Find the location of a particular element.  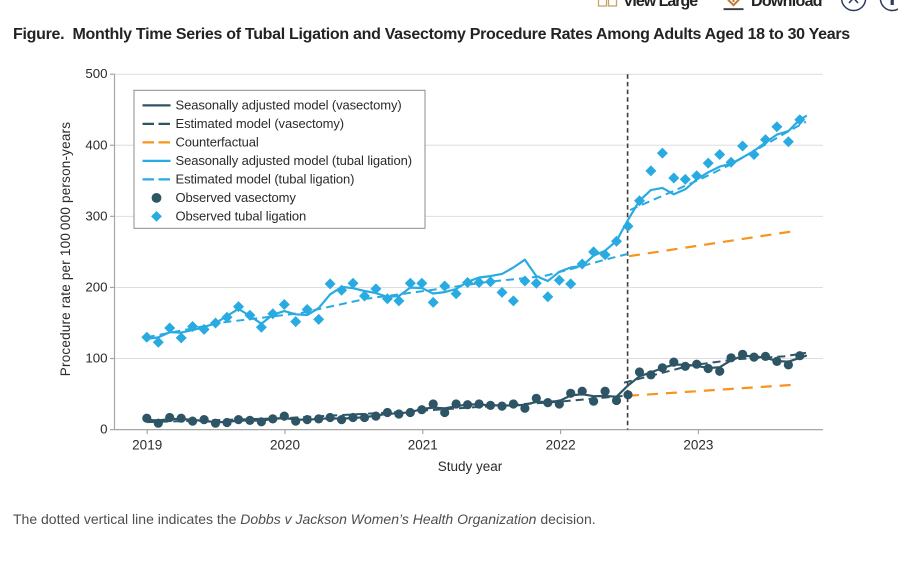

svg-text:Seasonally adjusted model (vas: Seasonally adjusted model (vasectomy) is located at coordinates (289, 104).